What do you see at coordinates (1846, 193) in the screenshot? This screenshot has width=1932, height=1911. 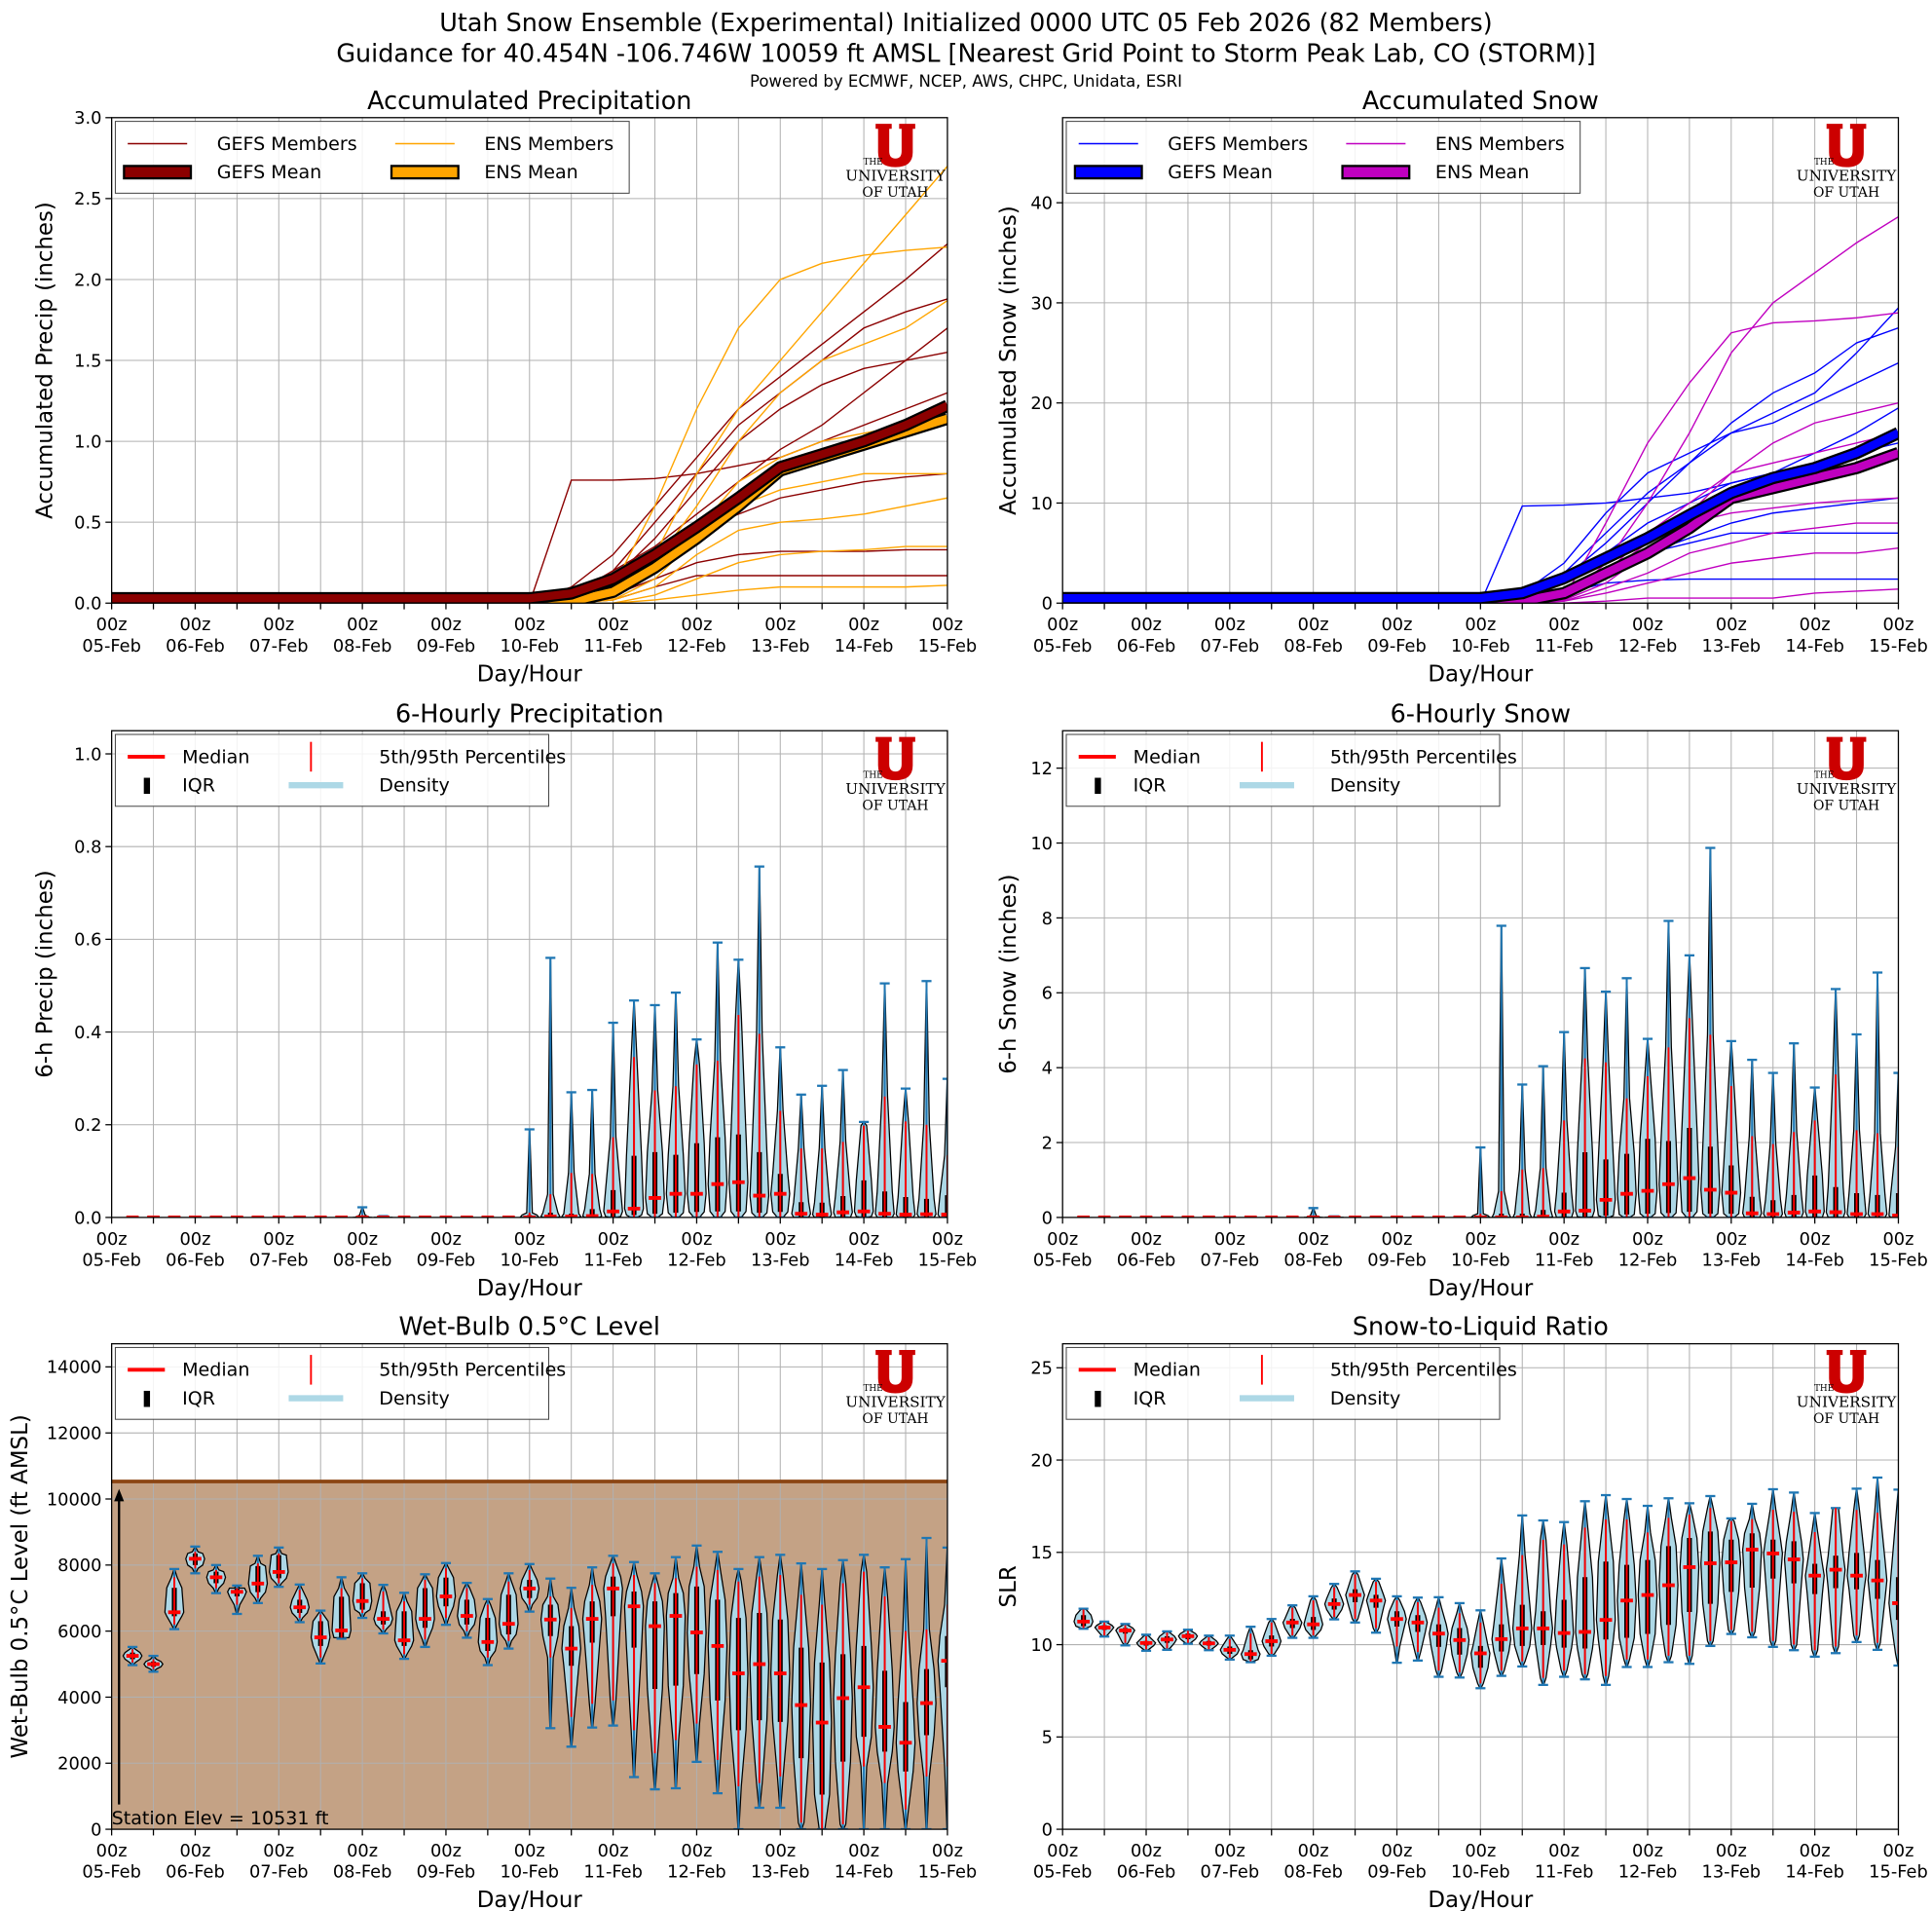 I see `logo-text-utah: OF UTAH` at bounding box center [1846, 193].